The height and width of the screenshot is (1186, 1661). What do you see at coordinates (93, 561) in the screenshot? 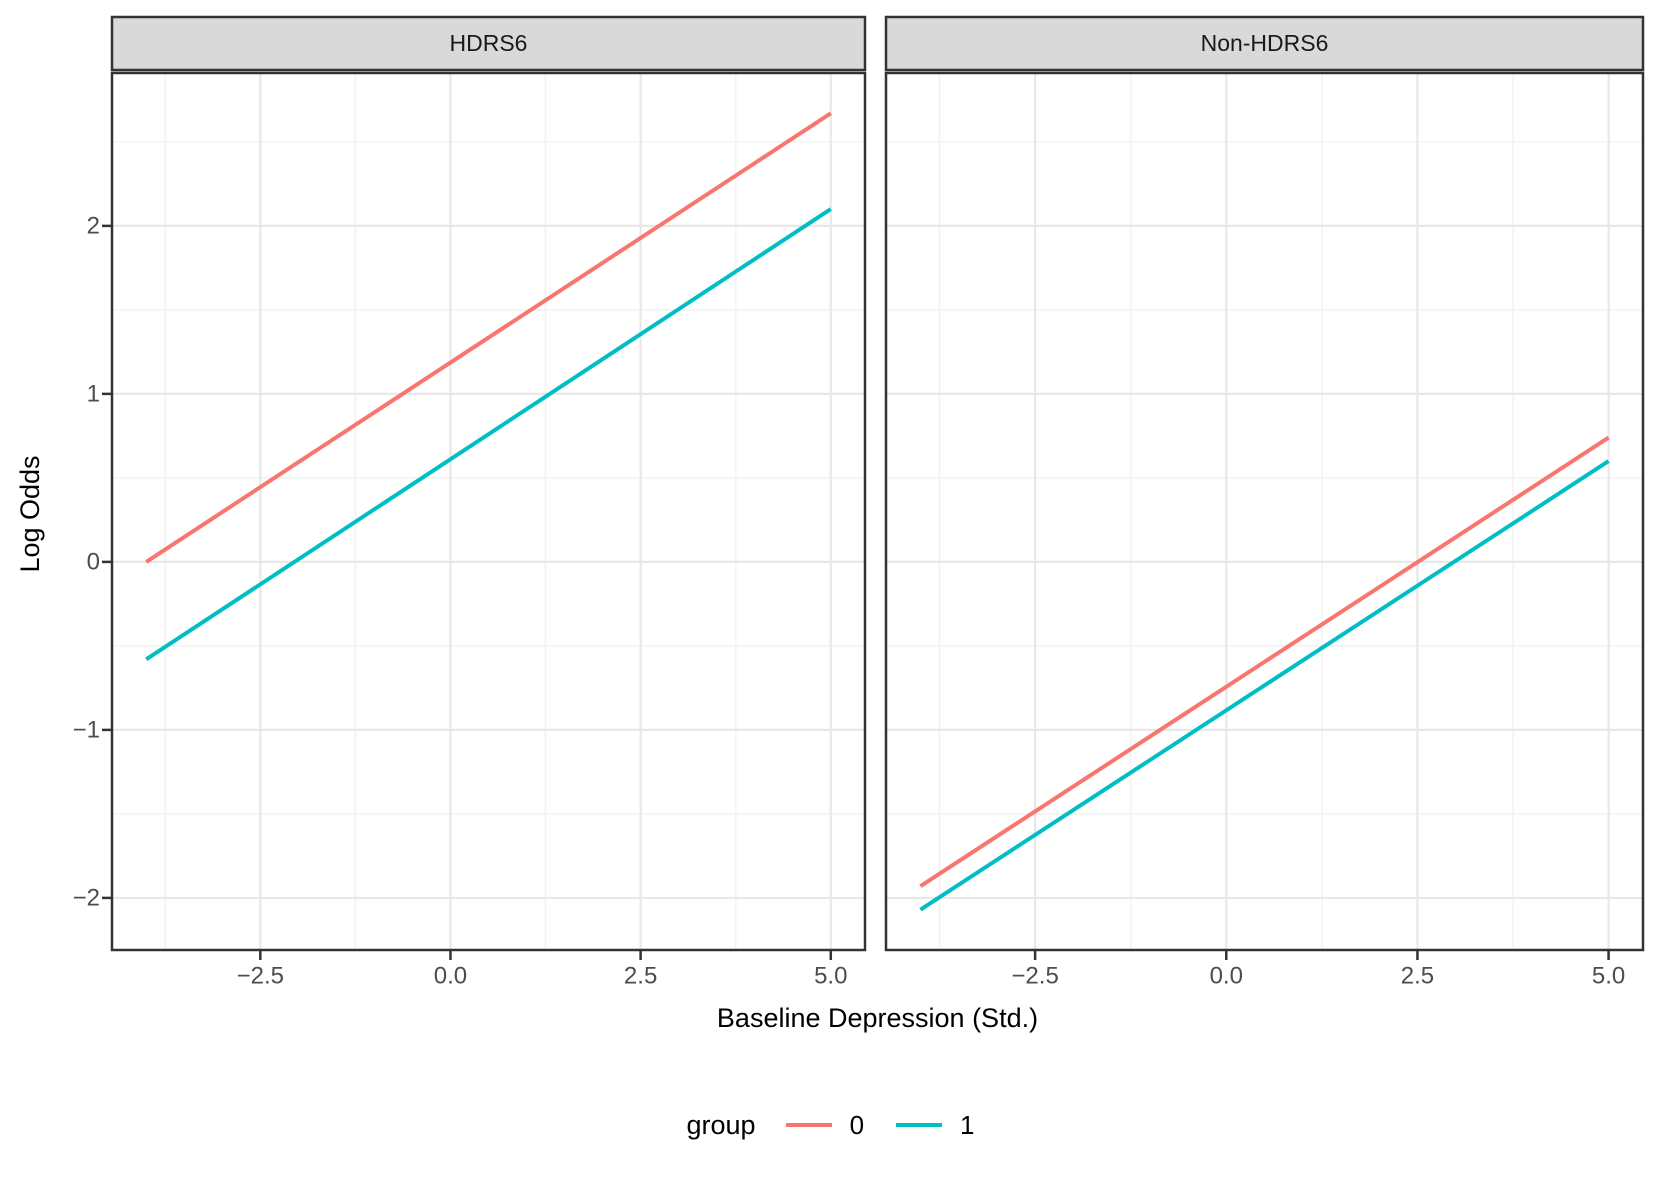
I see `y-tick-label: 0` at bounding box center [93, 561].